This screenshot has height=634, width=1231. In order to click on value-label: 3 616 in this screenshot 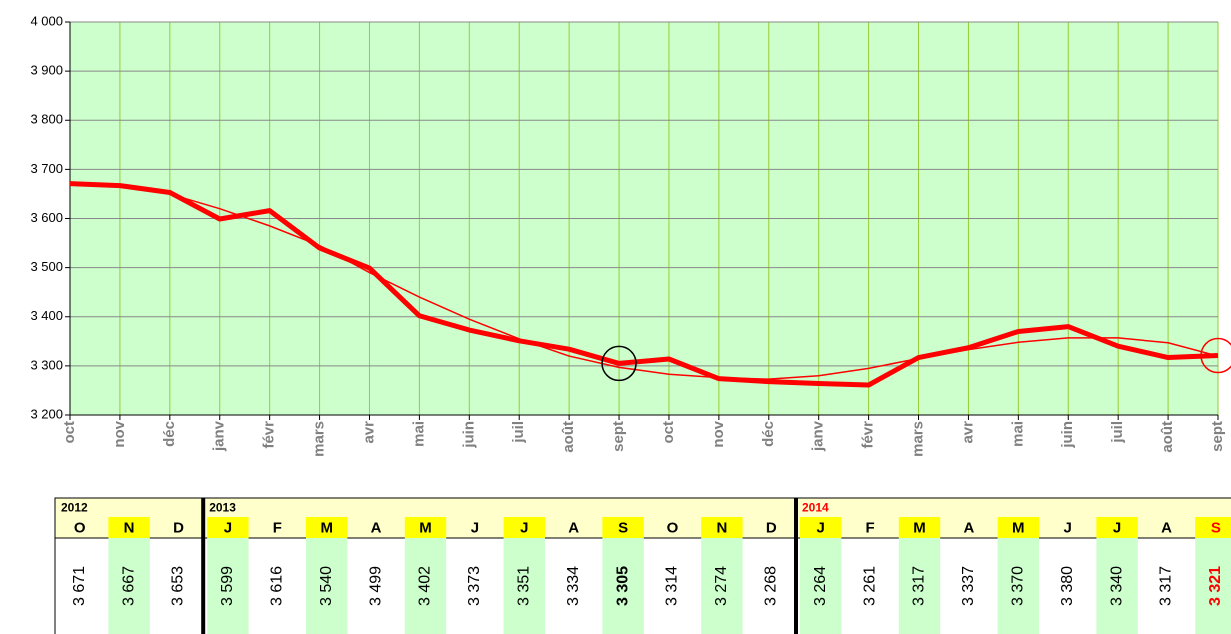, I will do `click(277, 586)`.